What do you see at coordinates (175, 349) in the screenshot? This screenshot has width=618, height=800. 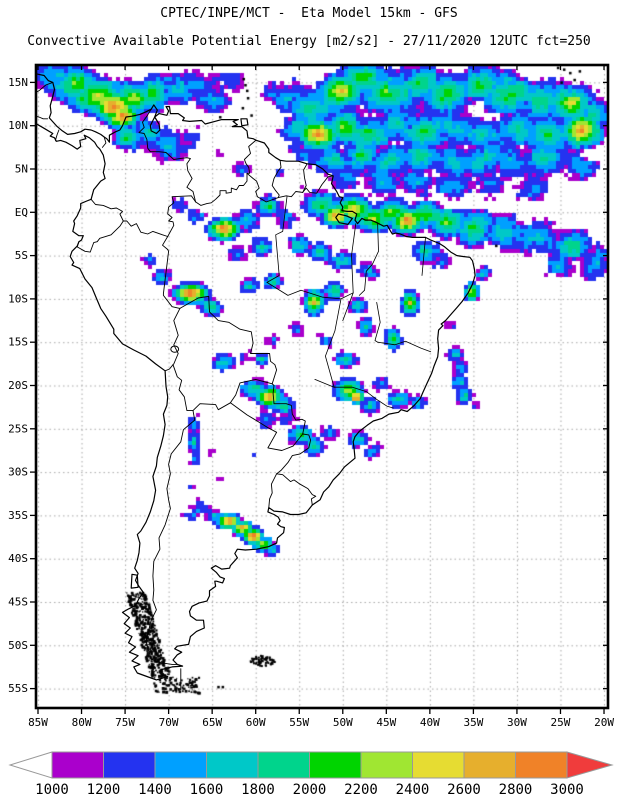 I see `lake-titicaca` at bounding box center [175, 349].